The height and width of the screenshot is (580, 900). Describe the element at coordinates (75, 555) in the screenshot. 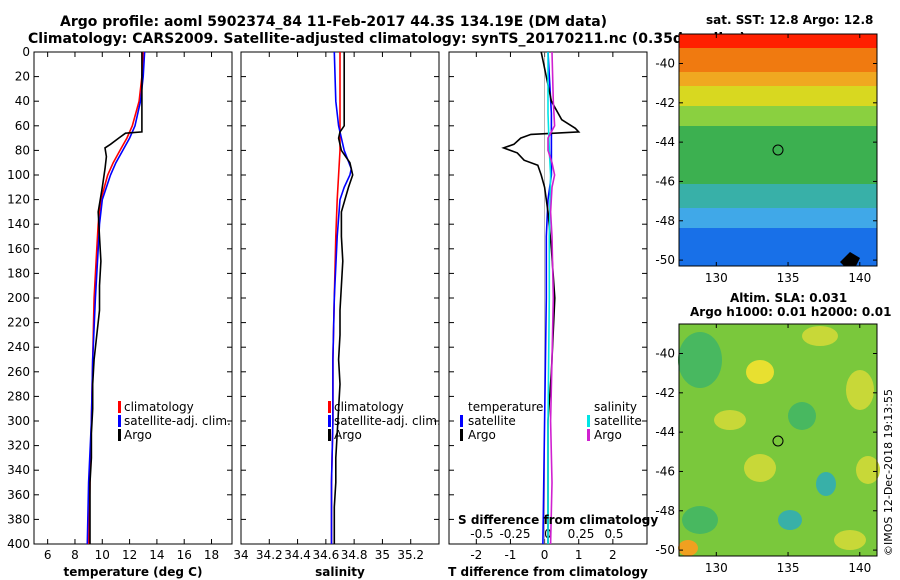

I see `x-tick-label: 8` at that location.